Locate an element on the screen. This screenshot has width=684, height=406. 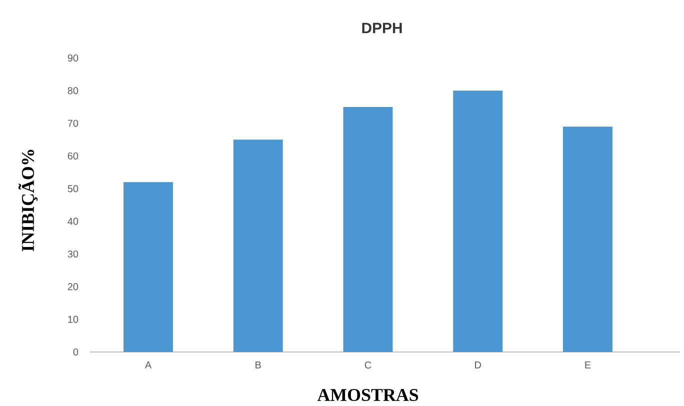
x-tick-label: B is located at coordinates (258, 365).